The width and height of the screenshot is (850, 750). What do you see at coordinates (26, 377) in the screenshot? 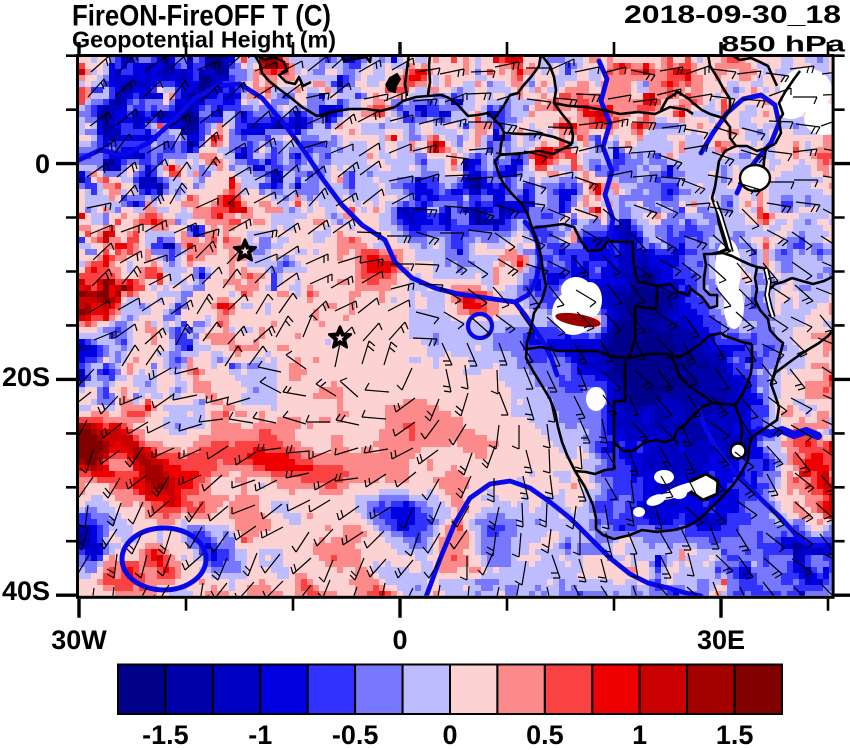
I see `svg-text: 20S` at bounding box center [26, 377].